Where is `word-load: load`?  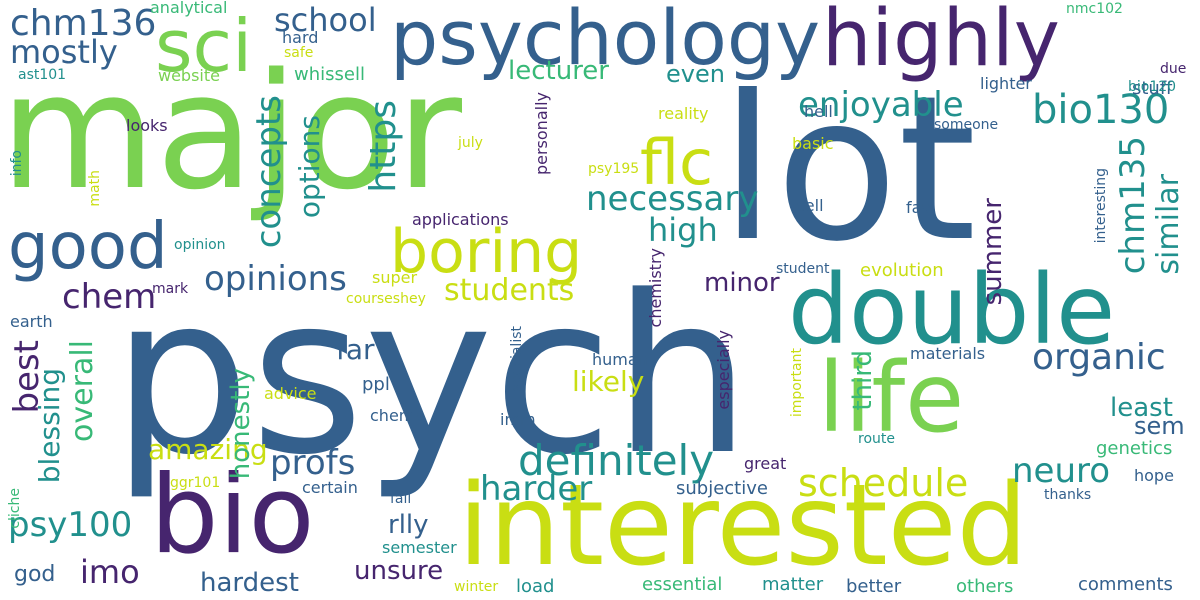
word-load: load is located at coordinates (535, 586).